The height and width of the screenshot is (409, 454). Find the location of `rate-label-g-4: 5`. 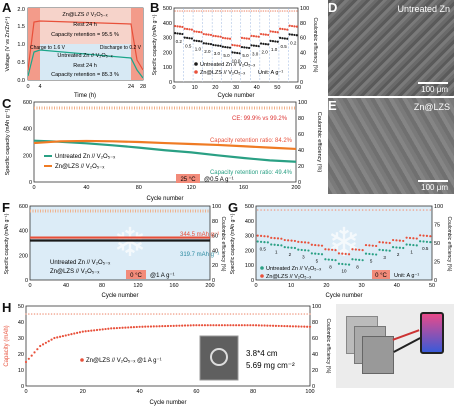

rate-label-g-4: 5 is located at coordinates (317, 260).